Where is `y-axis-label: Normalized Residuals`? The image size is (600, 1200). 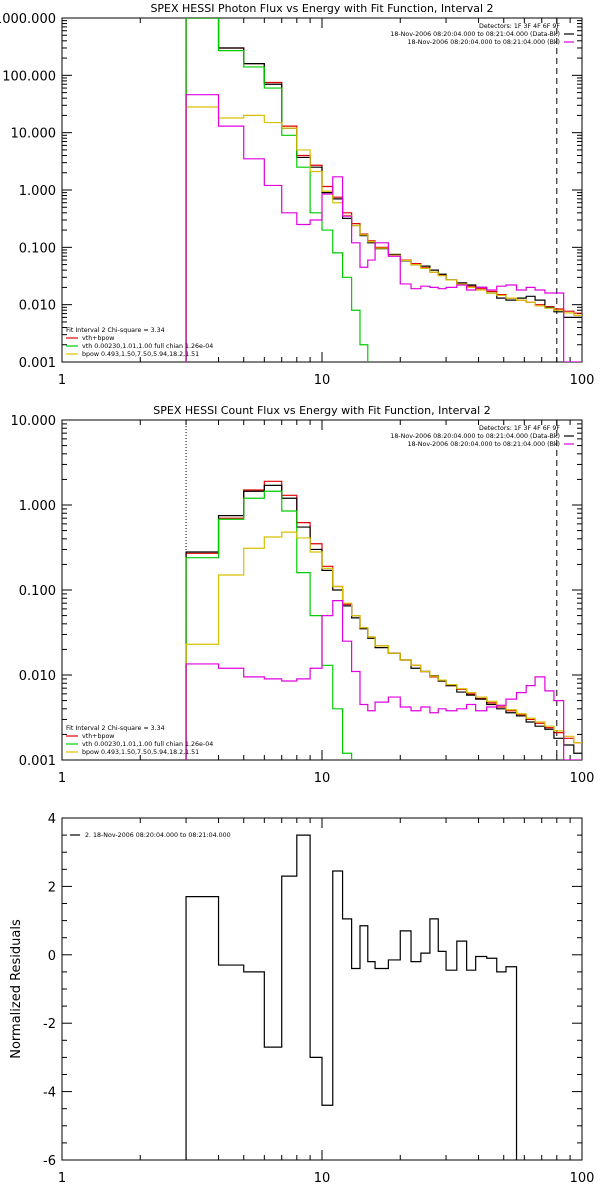
y-axis-label: Normalized Residuals is located at coordinates (16, 989).